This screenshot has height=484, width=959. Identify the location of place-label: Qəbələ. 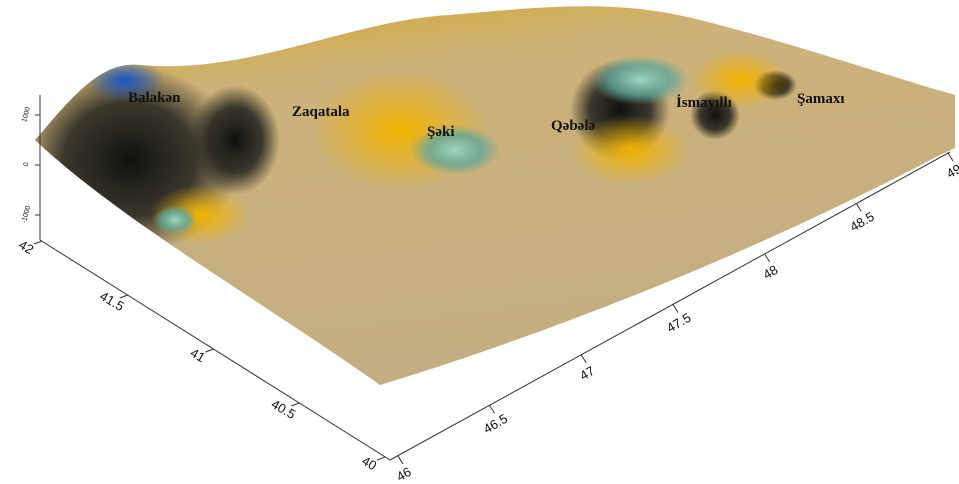
(573, 126).